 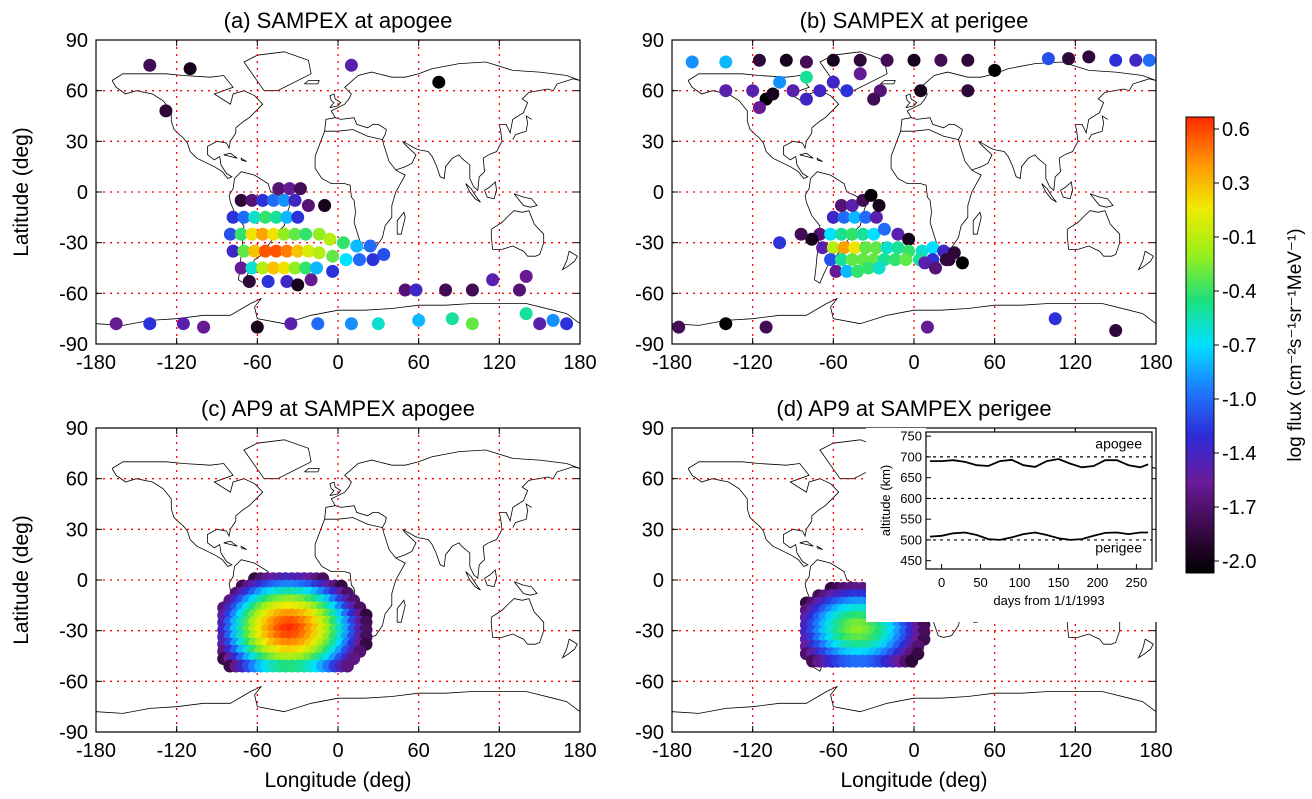 I want to click on inset-x-tick-label: 0, so click(x=941, y=582).